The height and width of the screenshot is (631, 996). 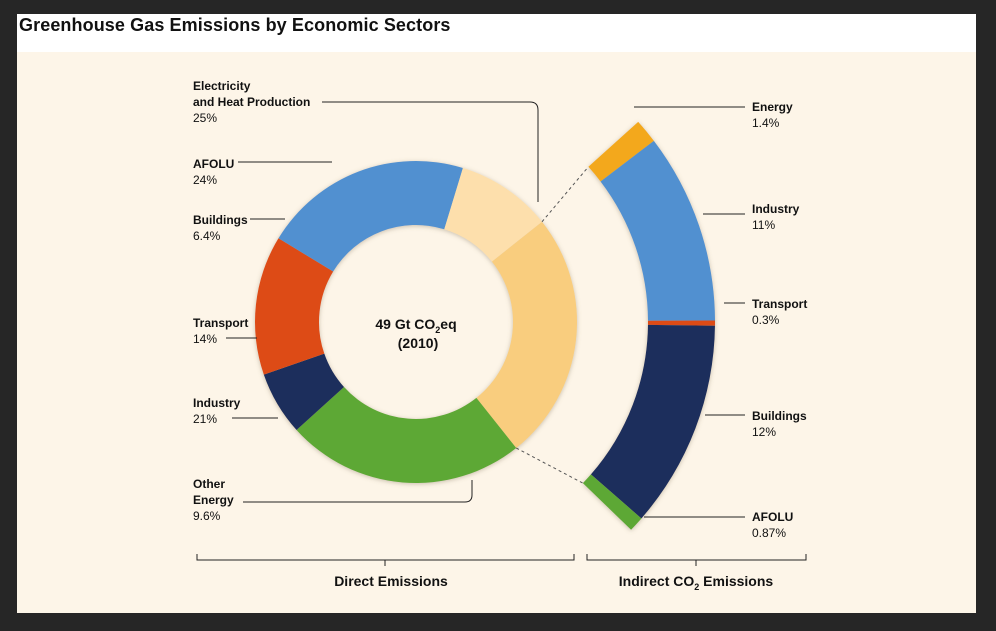 What do you see at coordinates (406, 435) in the screenshot?
I see `donut-slice-afolu` at bounding box center [406, 435].